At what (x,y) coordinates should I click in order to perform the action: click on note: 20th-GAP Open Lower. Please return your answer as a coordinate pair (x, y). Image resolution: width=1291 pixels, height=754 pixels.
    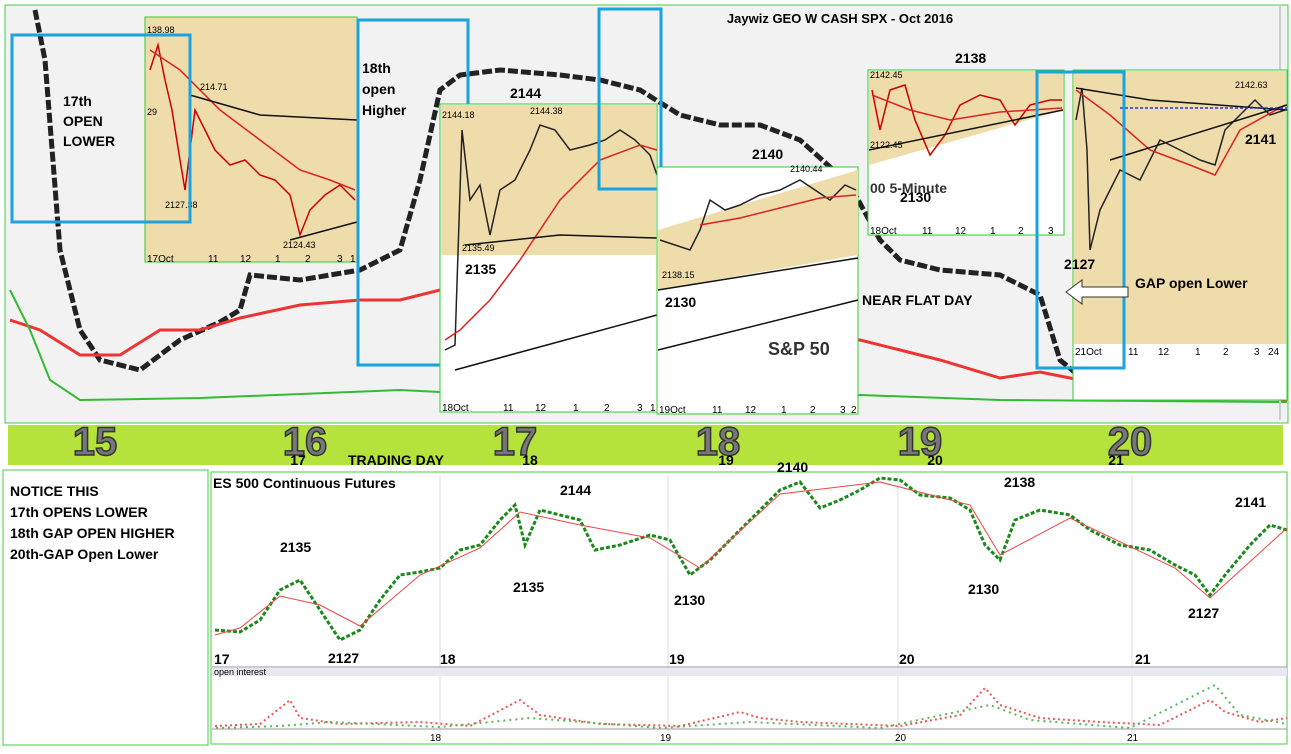
    Looking at the image, I should click on (84, 554).